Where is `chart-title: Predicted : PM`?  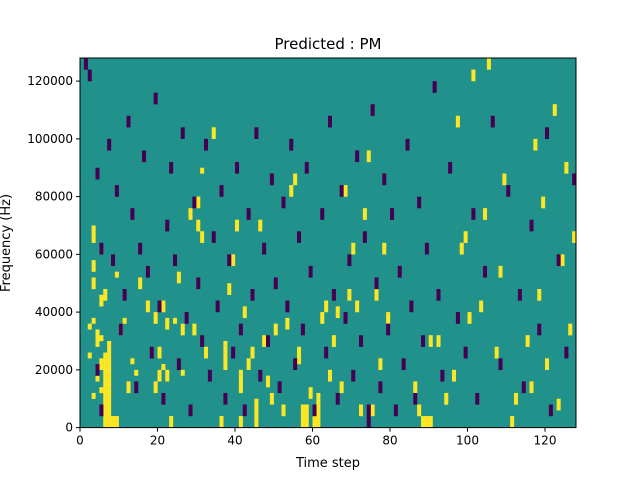 chart-title: Predicted : PM is located at coordinates (328, 44).